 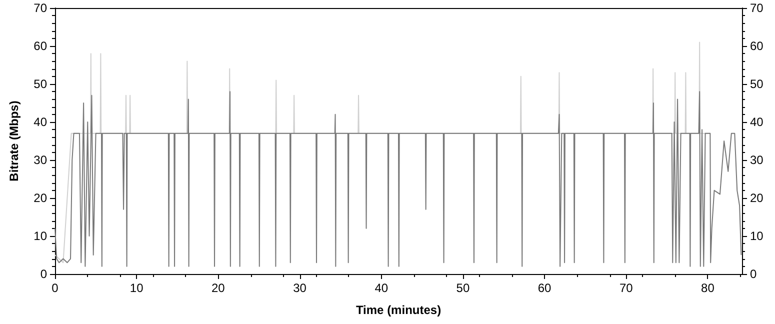 I want to click on y-tick-label: 30, so click(x=41, y=160).